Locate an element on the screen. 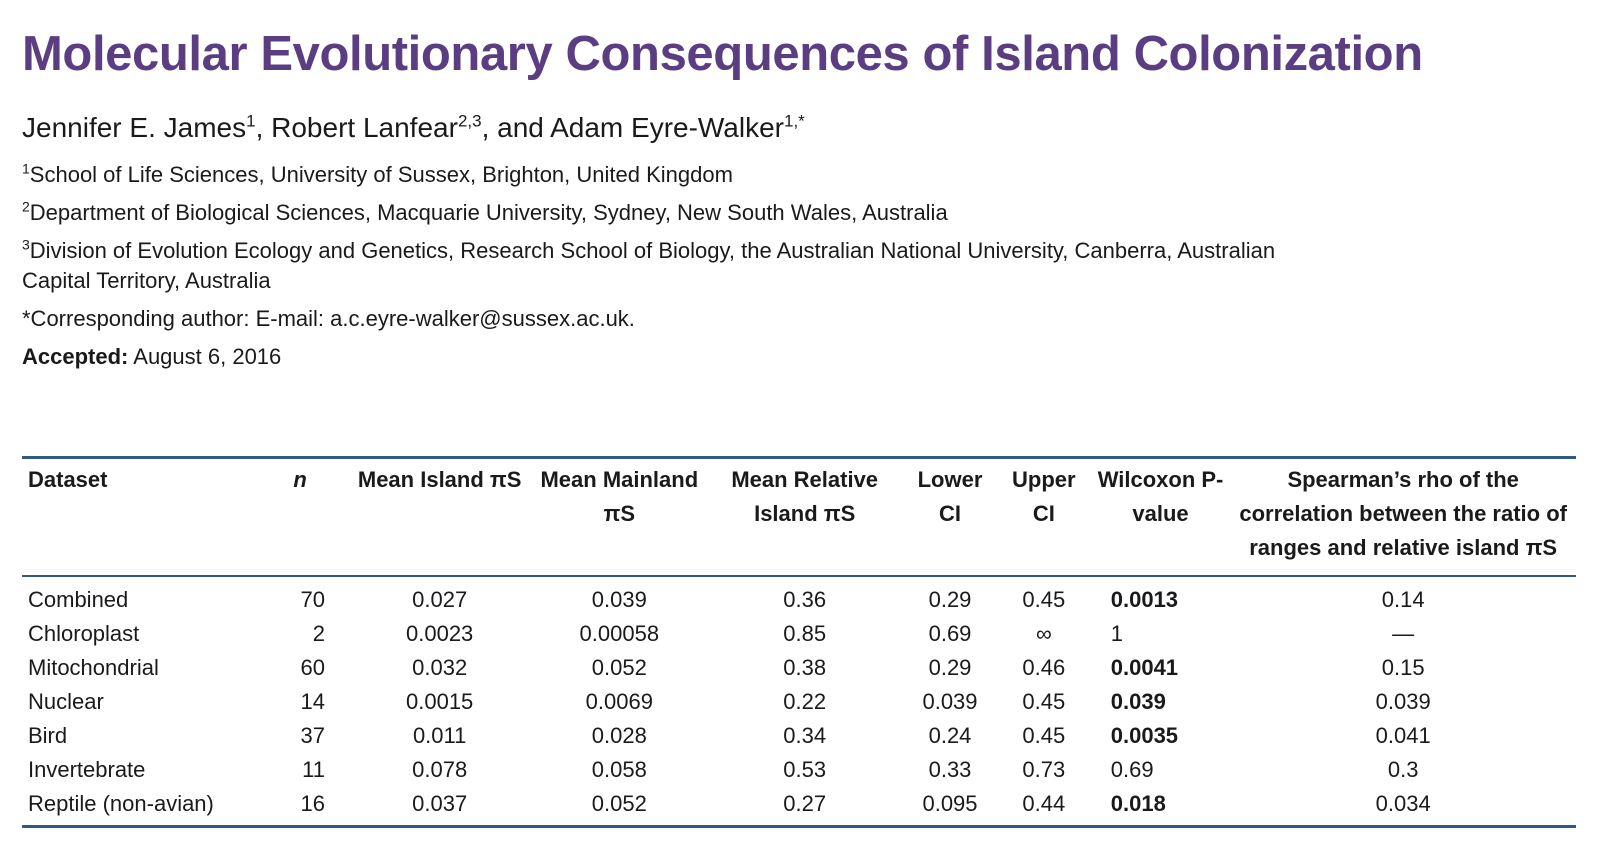 Image resolution: width=1610 pixels, height=863 pixels. cell-dataset: Nuclear is located at coordinates (66, 701).